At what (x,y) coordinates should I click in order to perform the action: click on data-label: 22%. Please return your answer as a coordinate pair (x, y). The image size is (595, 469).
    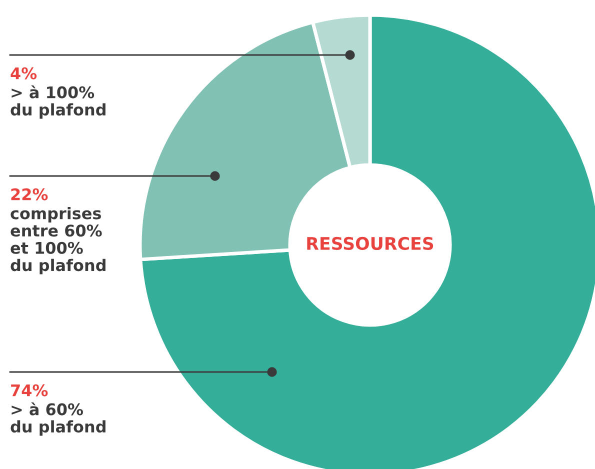
    Looking at the image, I should click on (29, 194).